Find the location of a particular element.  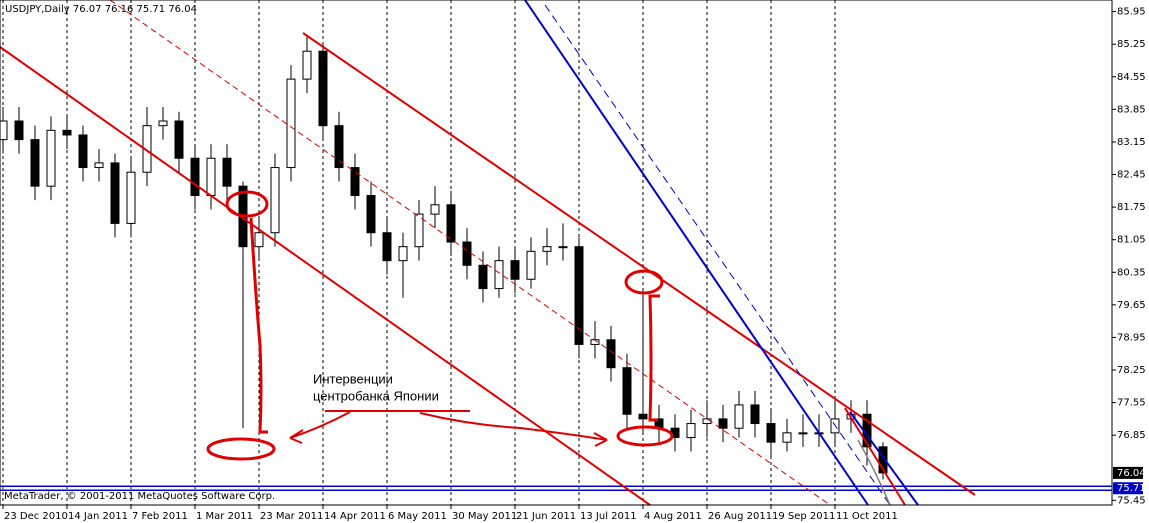

x-tick-label: 19 Sep 2011 is located at coordinates (803, 516).